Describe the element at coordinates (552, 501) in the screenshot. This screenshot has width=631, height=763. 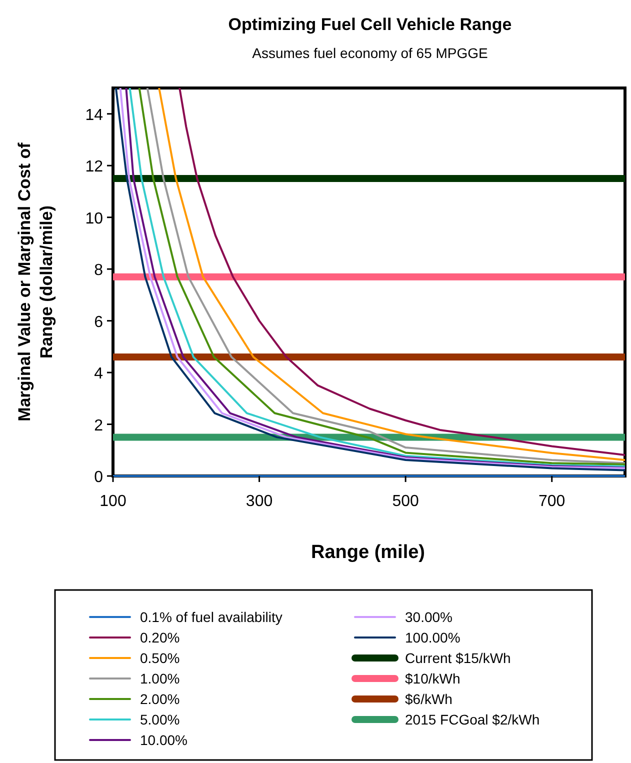
I see `x-tick-label: 700` at that location.